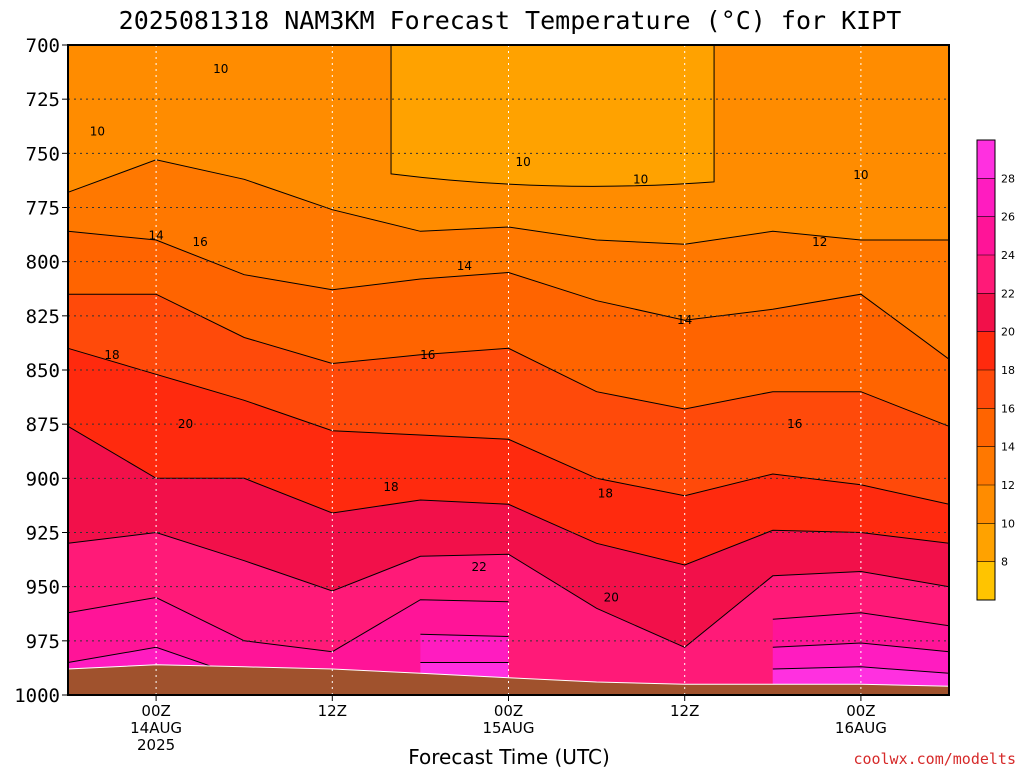 Image resolution: width=1024 pixels, height=768 pixels. Describe the element at coordinates (43, 263) in the screenshot. I see `y-tick-label: 800` at that location.